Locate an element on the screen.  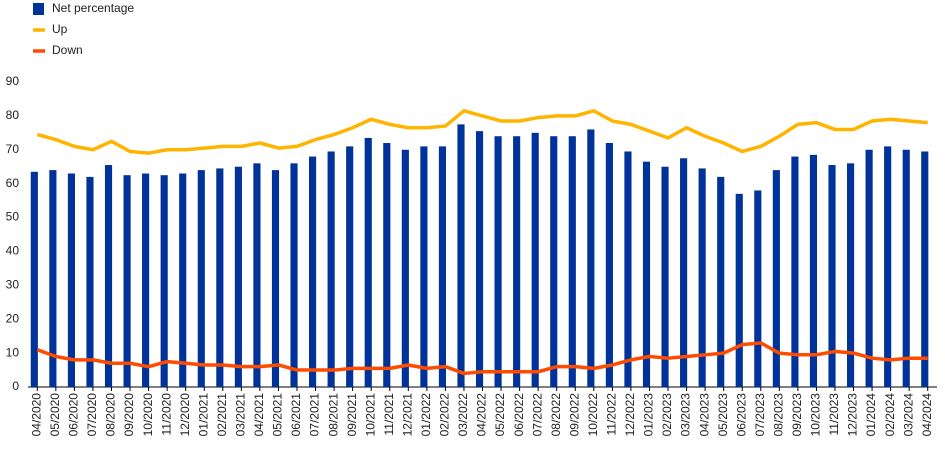
x-tick-label: 04/2024 is located at coordinates (927, 415).